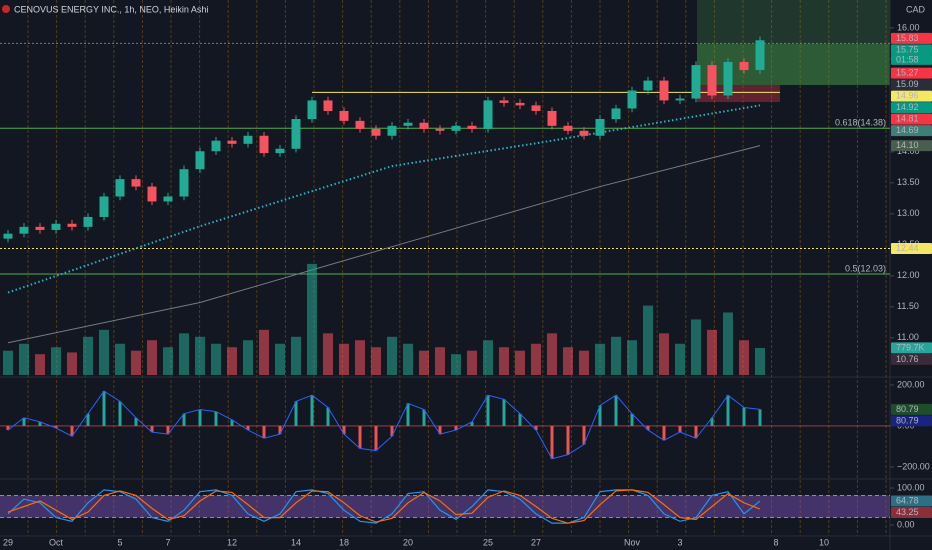 The height and width of the screenshot is (550, 932). Describe the element at coordinates (907, 145) in the screenshot. I see `price-tag-label: 14.10` at that location.